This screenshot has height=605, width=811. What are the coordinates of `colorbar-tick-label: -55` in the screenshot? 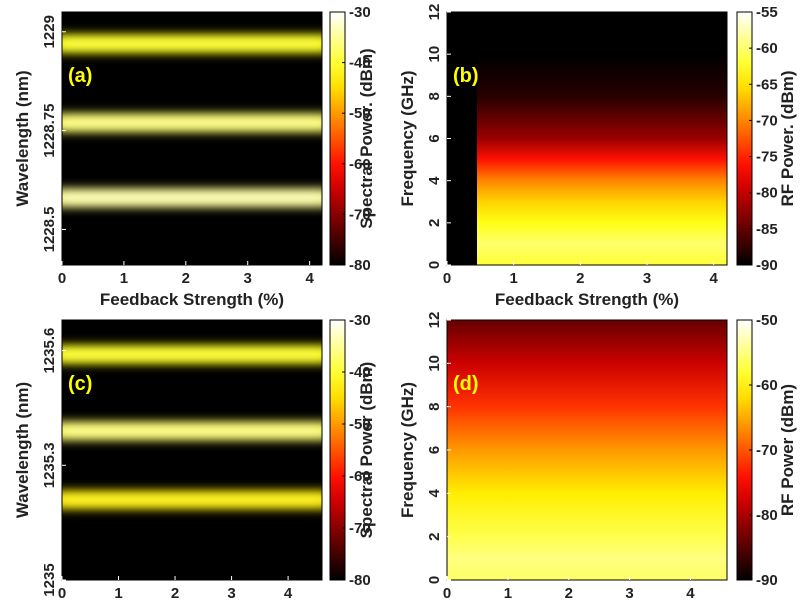 It's located at (767, 12).